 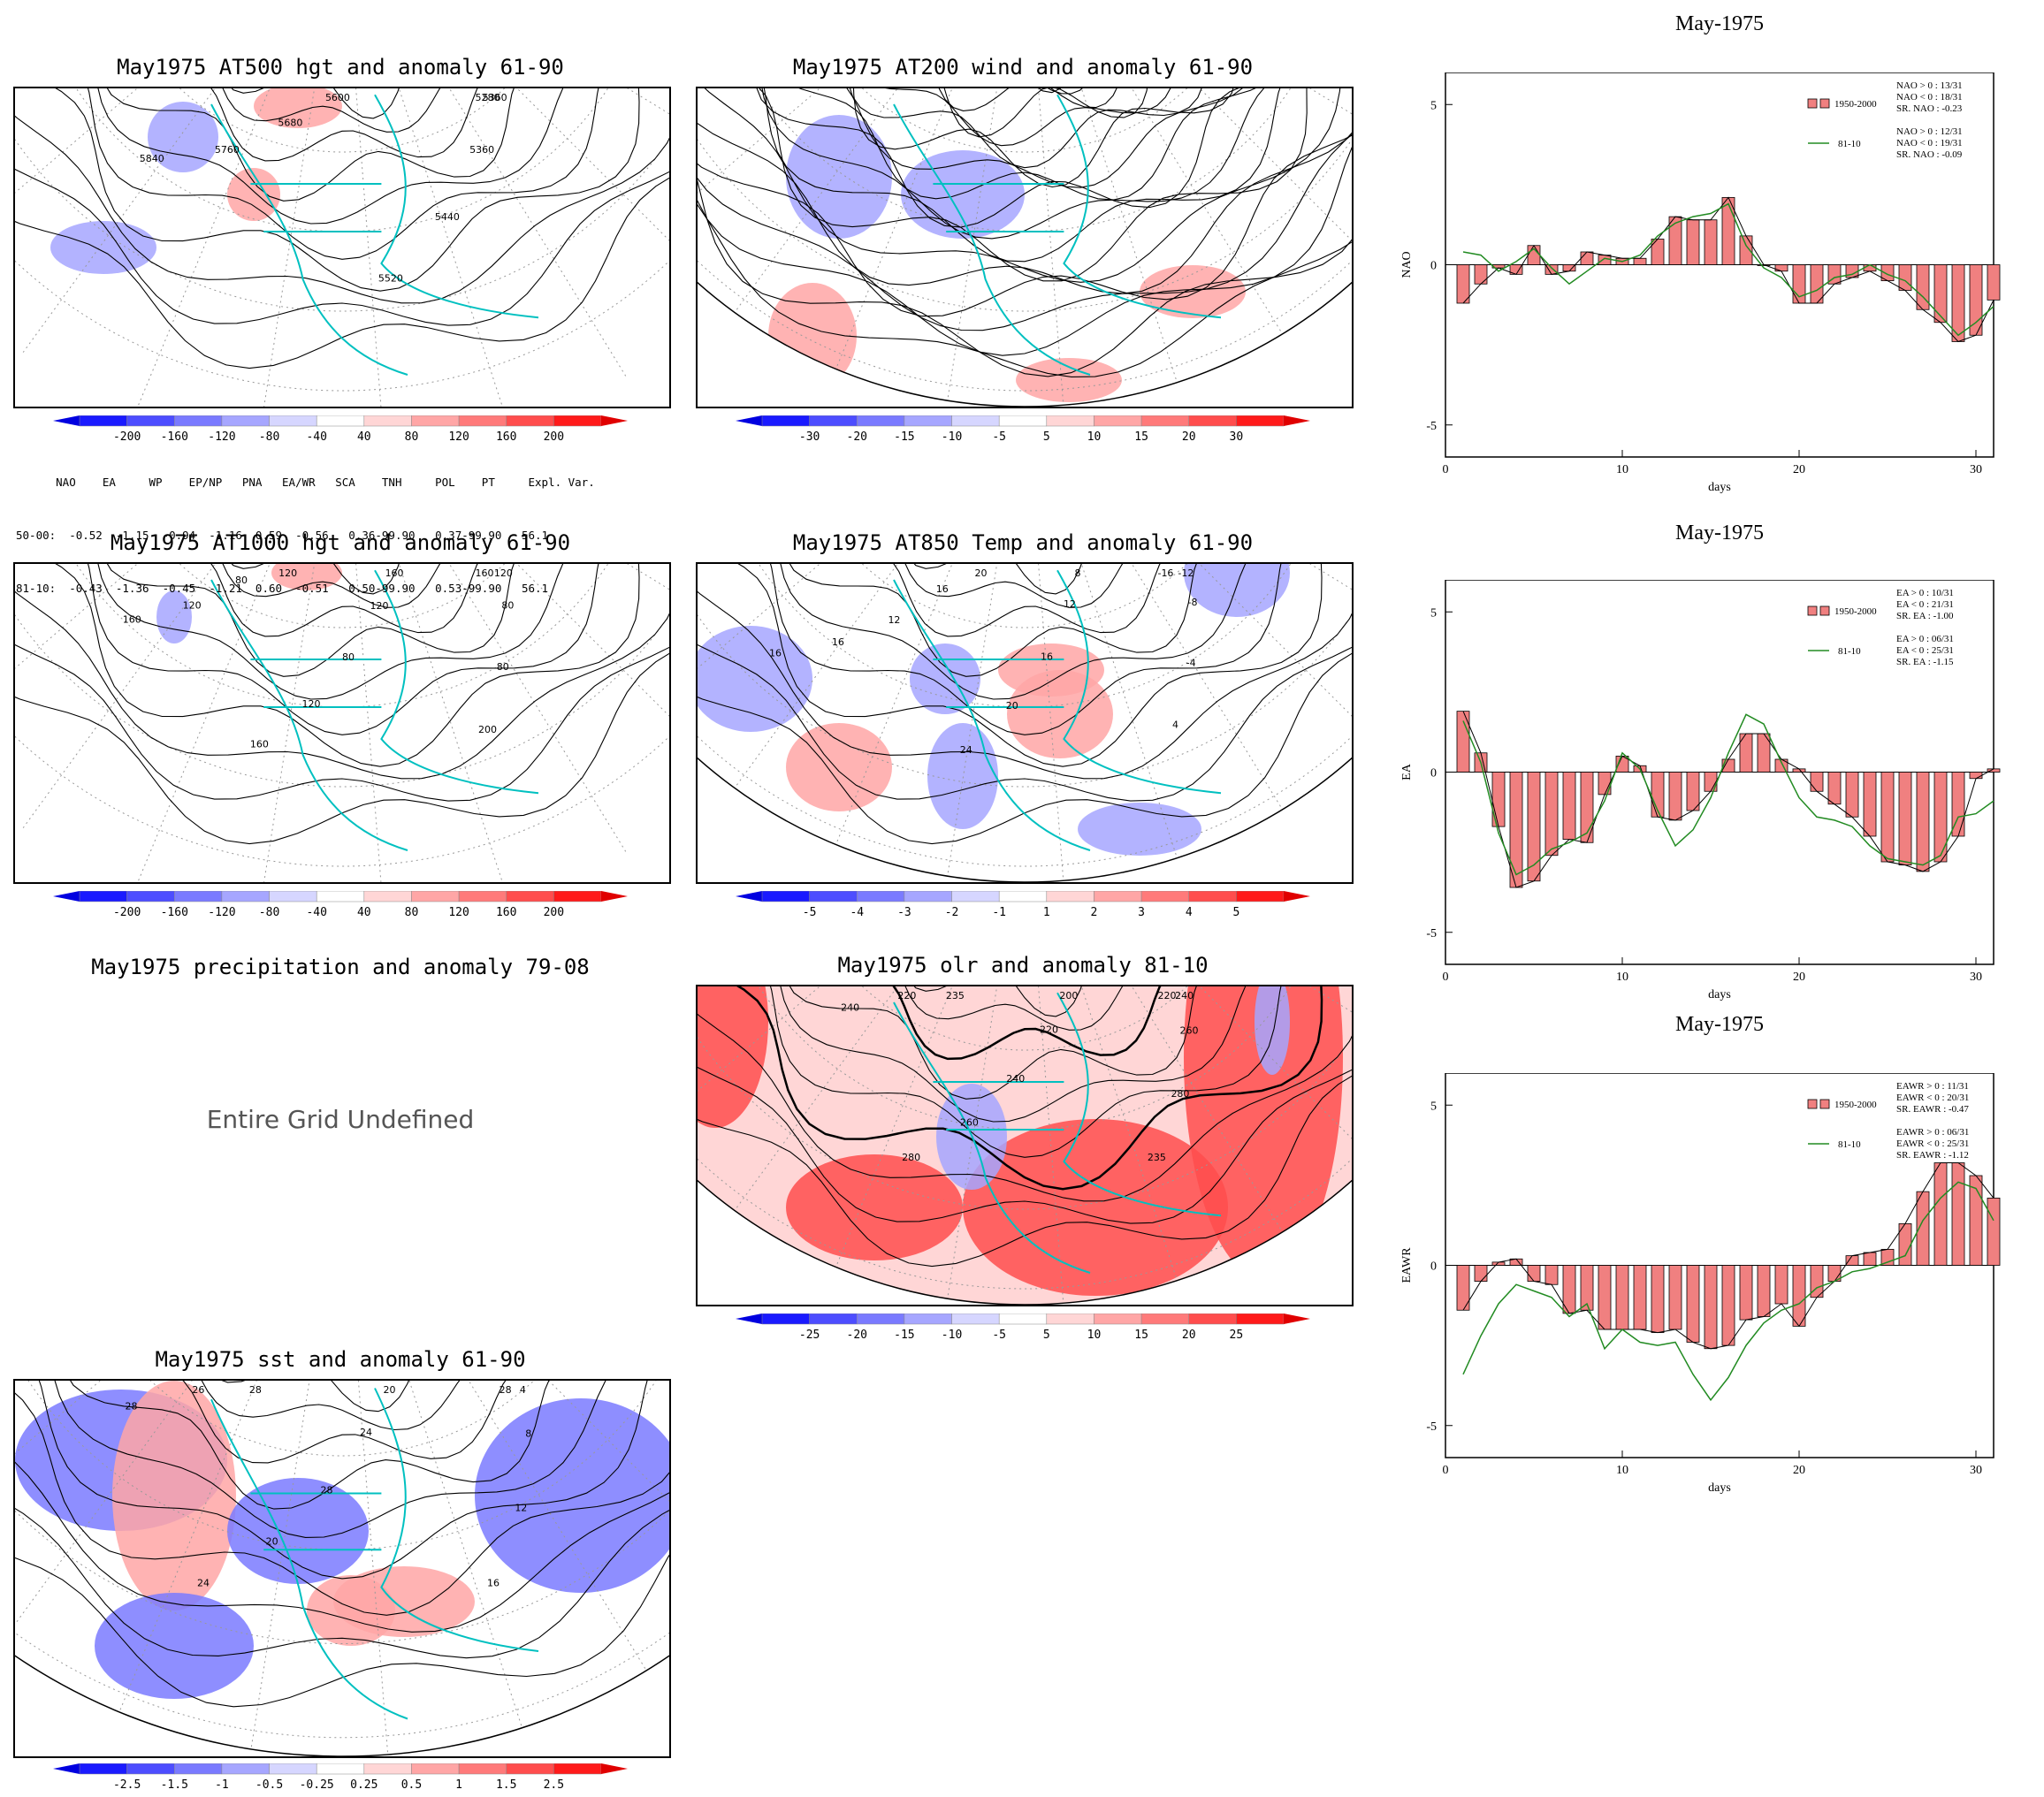 I want to click on contour-label: 220, so click(x=1166, y=995).